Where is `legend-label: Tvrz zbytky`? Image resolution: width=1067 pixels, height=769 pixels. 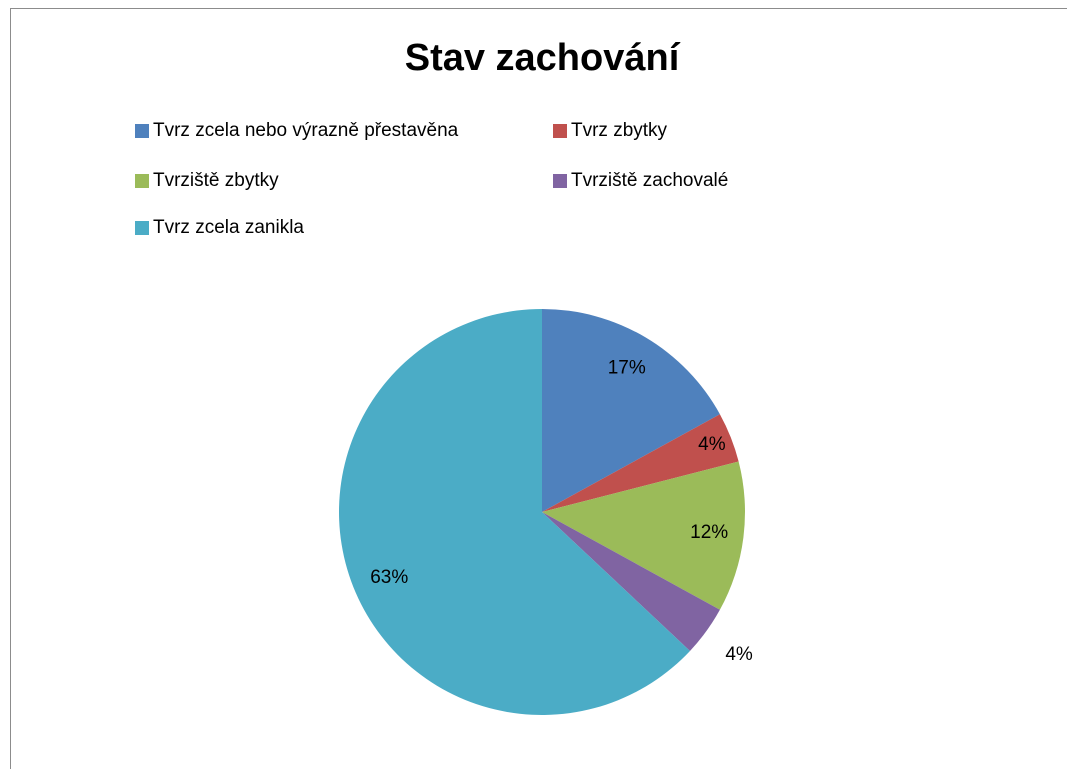
legend-label: Tvrz zbytky is located at coordinates (619, 130).